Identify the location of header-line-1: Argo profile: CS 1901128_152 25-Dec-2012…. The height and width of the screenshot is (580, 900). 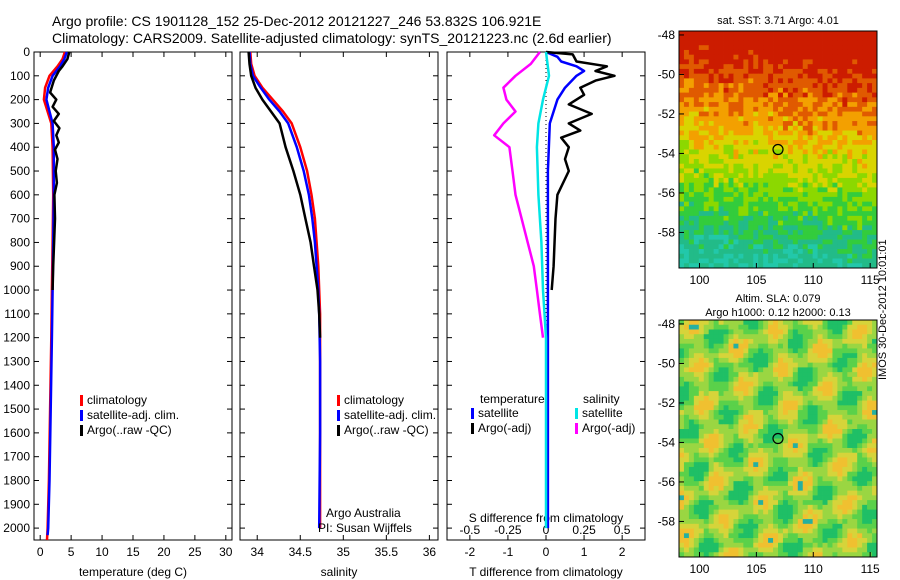
(296, 21).